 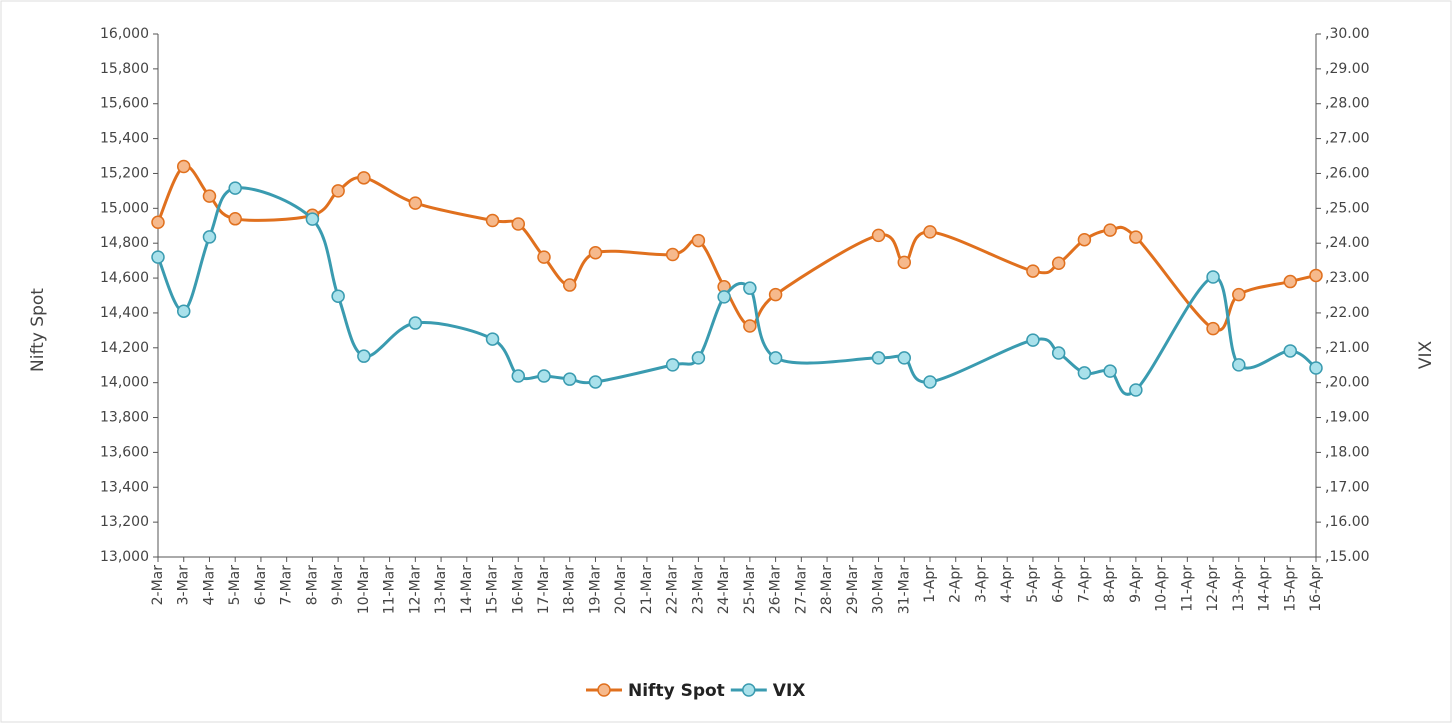 What do you see at coordinates (1347, 34) in the screenshot?
I see `y2-tick-label: ,30.00` at bounding box center [1347, 34].